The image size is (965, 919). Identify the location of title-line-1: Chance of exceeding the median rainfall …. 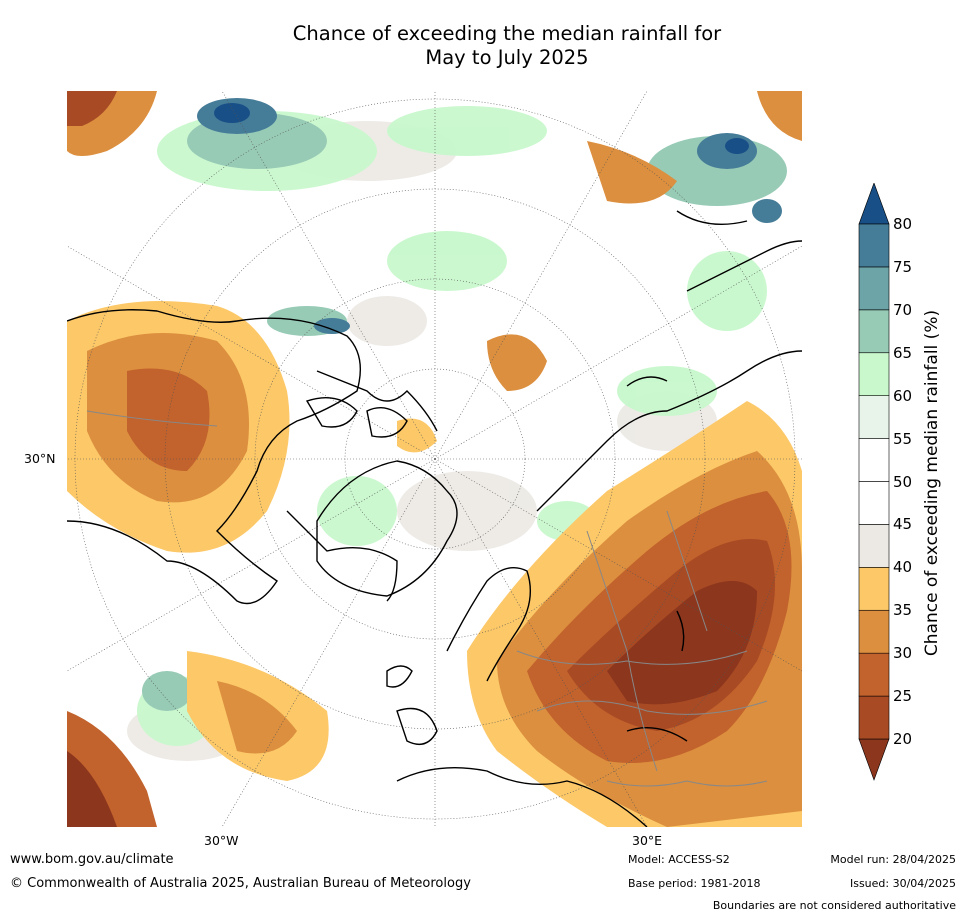
(507, 33).